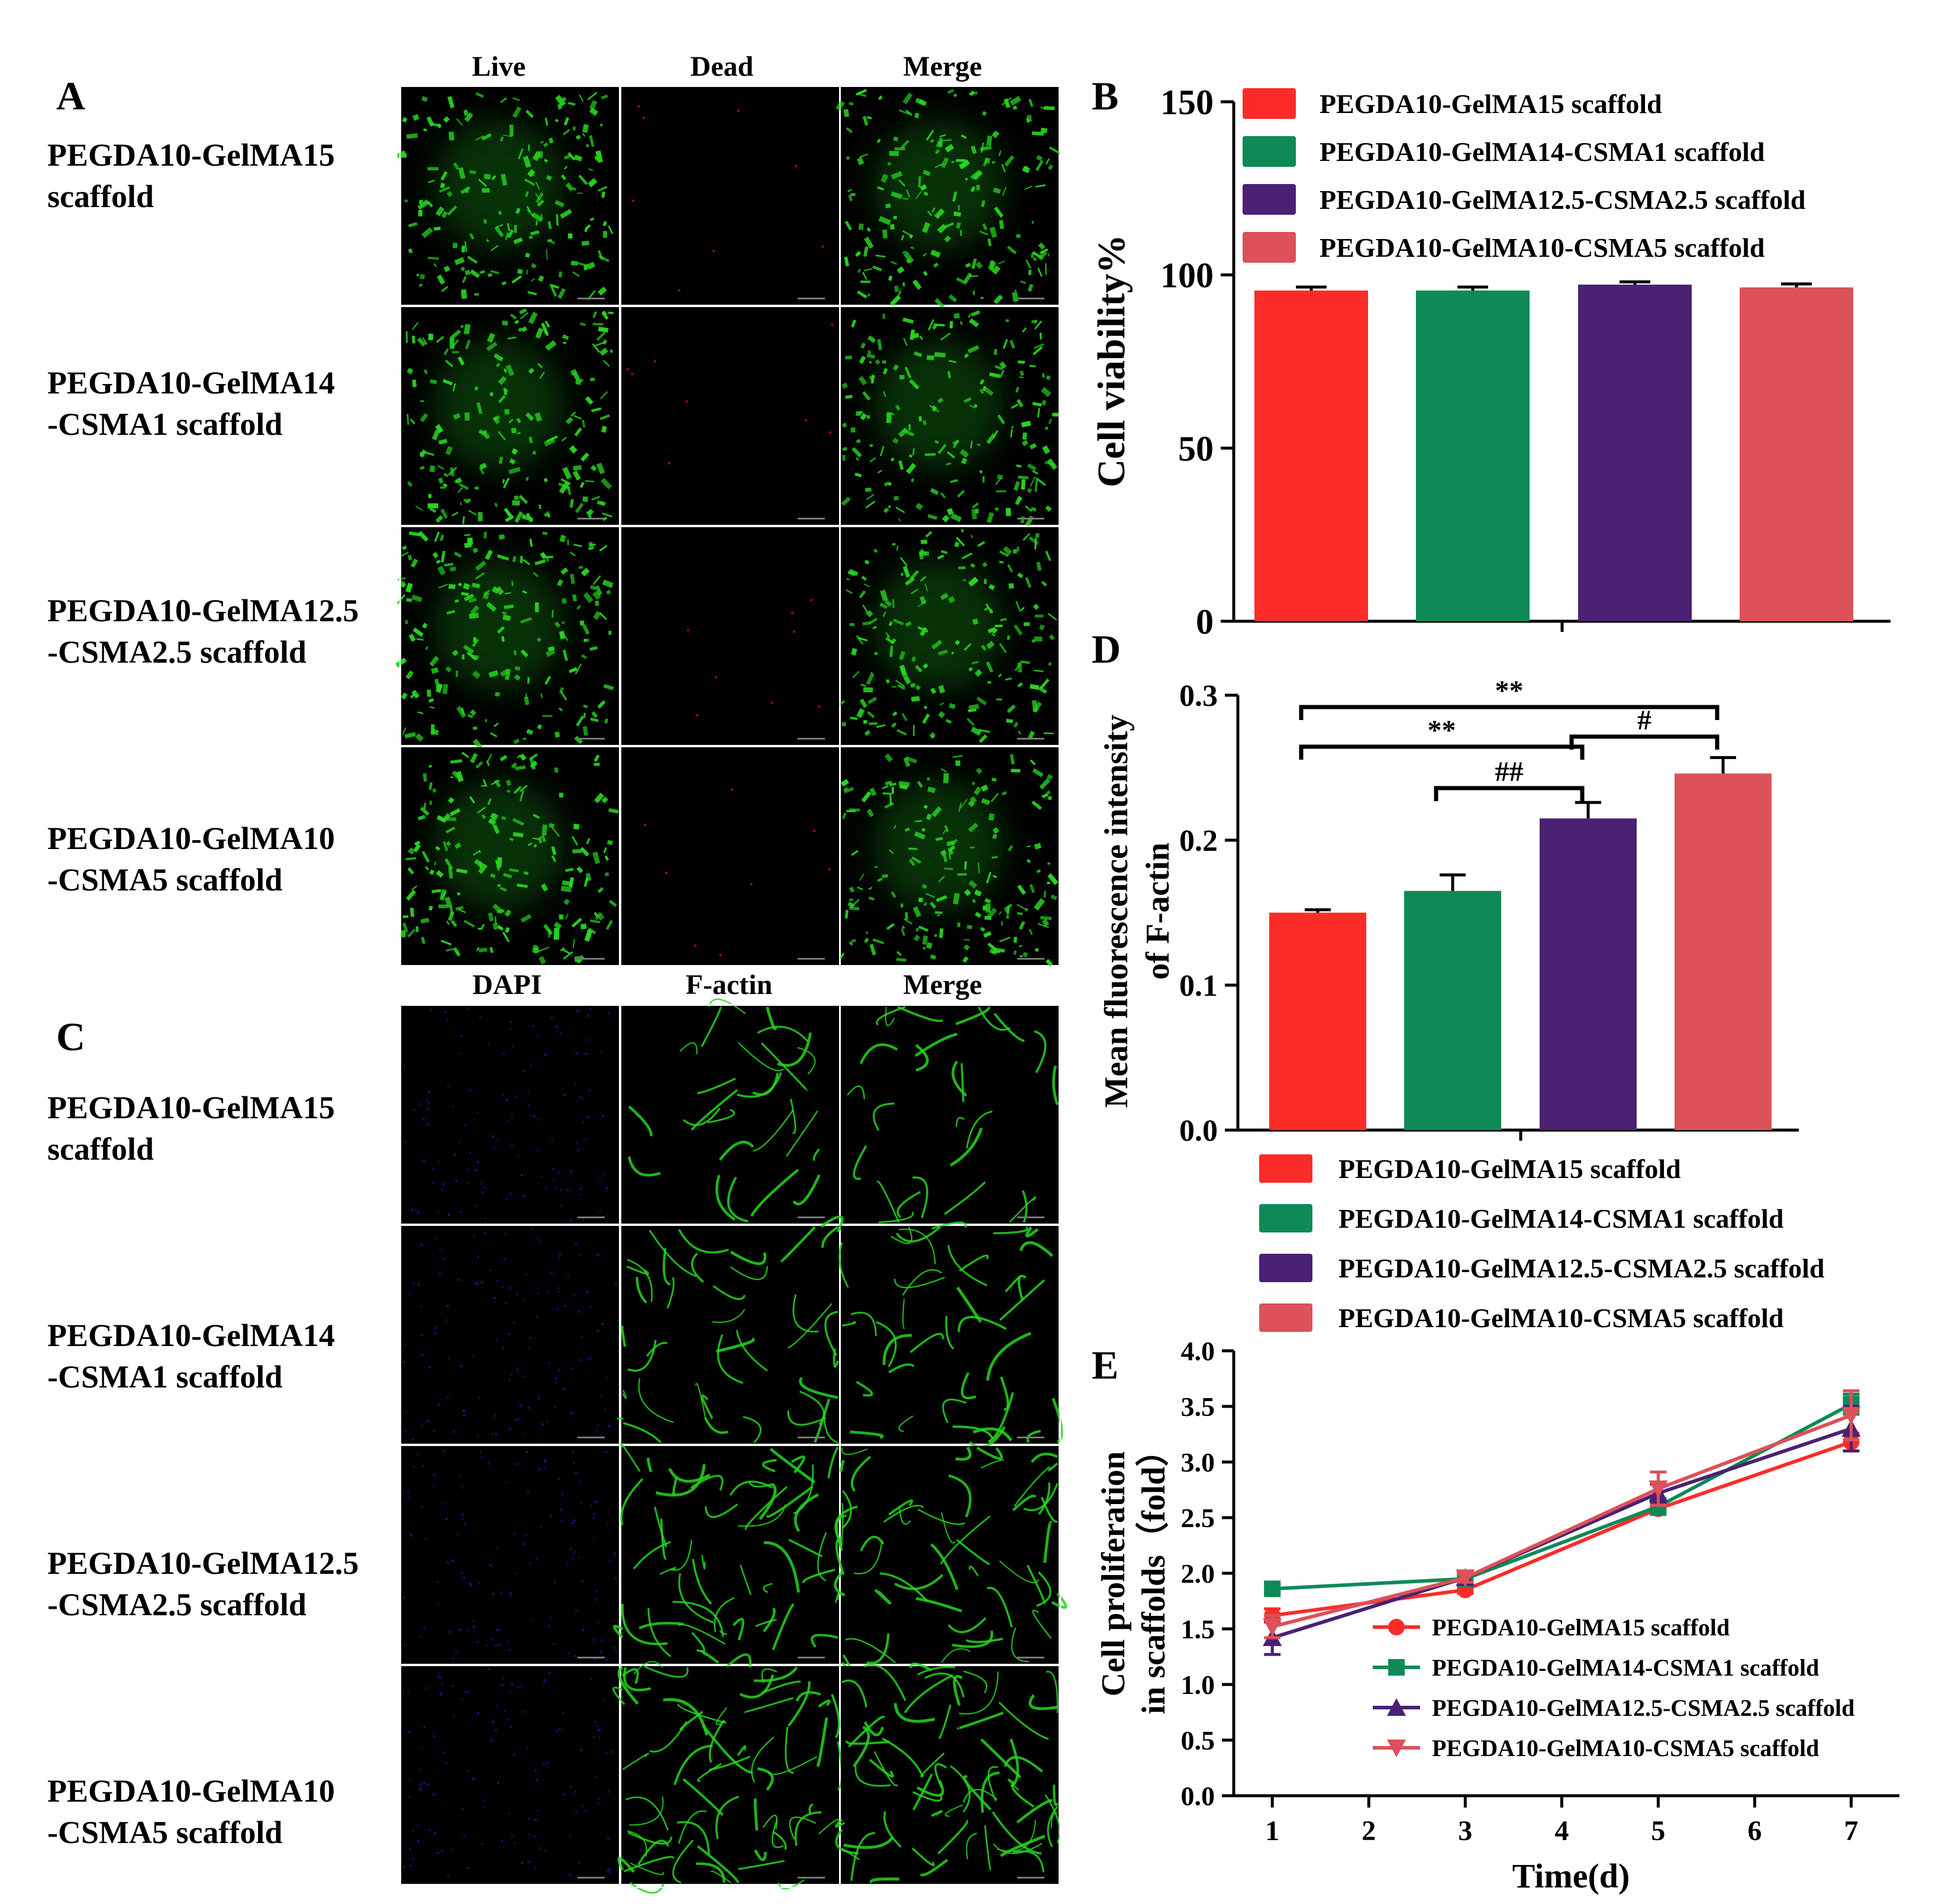 Image resolution: width=1942 pixels, height=1904 pixels. Describe the element at coordinates (644, 118) in the screenshot. I see `dead-cell-mark` at that location.